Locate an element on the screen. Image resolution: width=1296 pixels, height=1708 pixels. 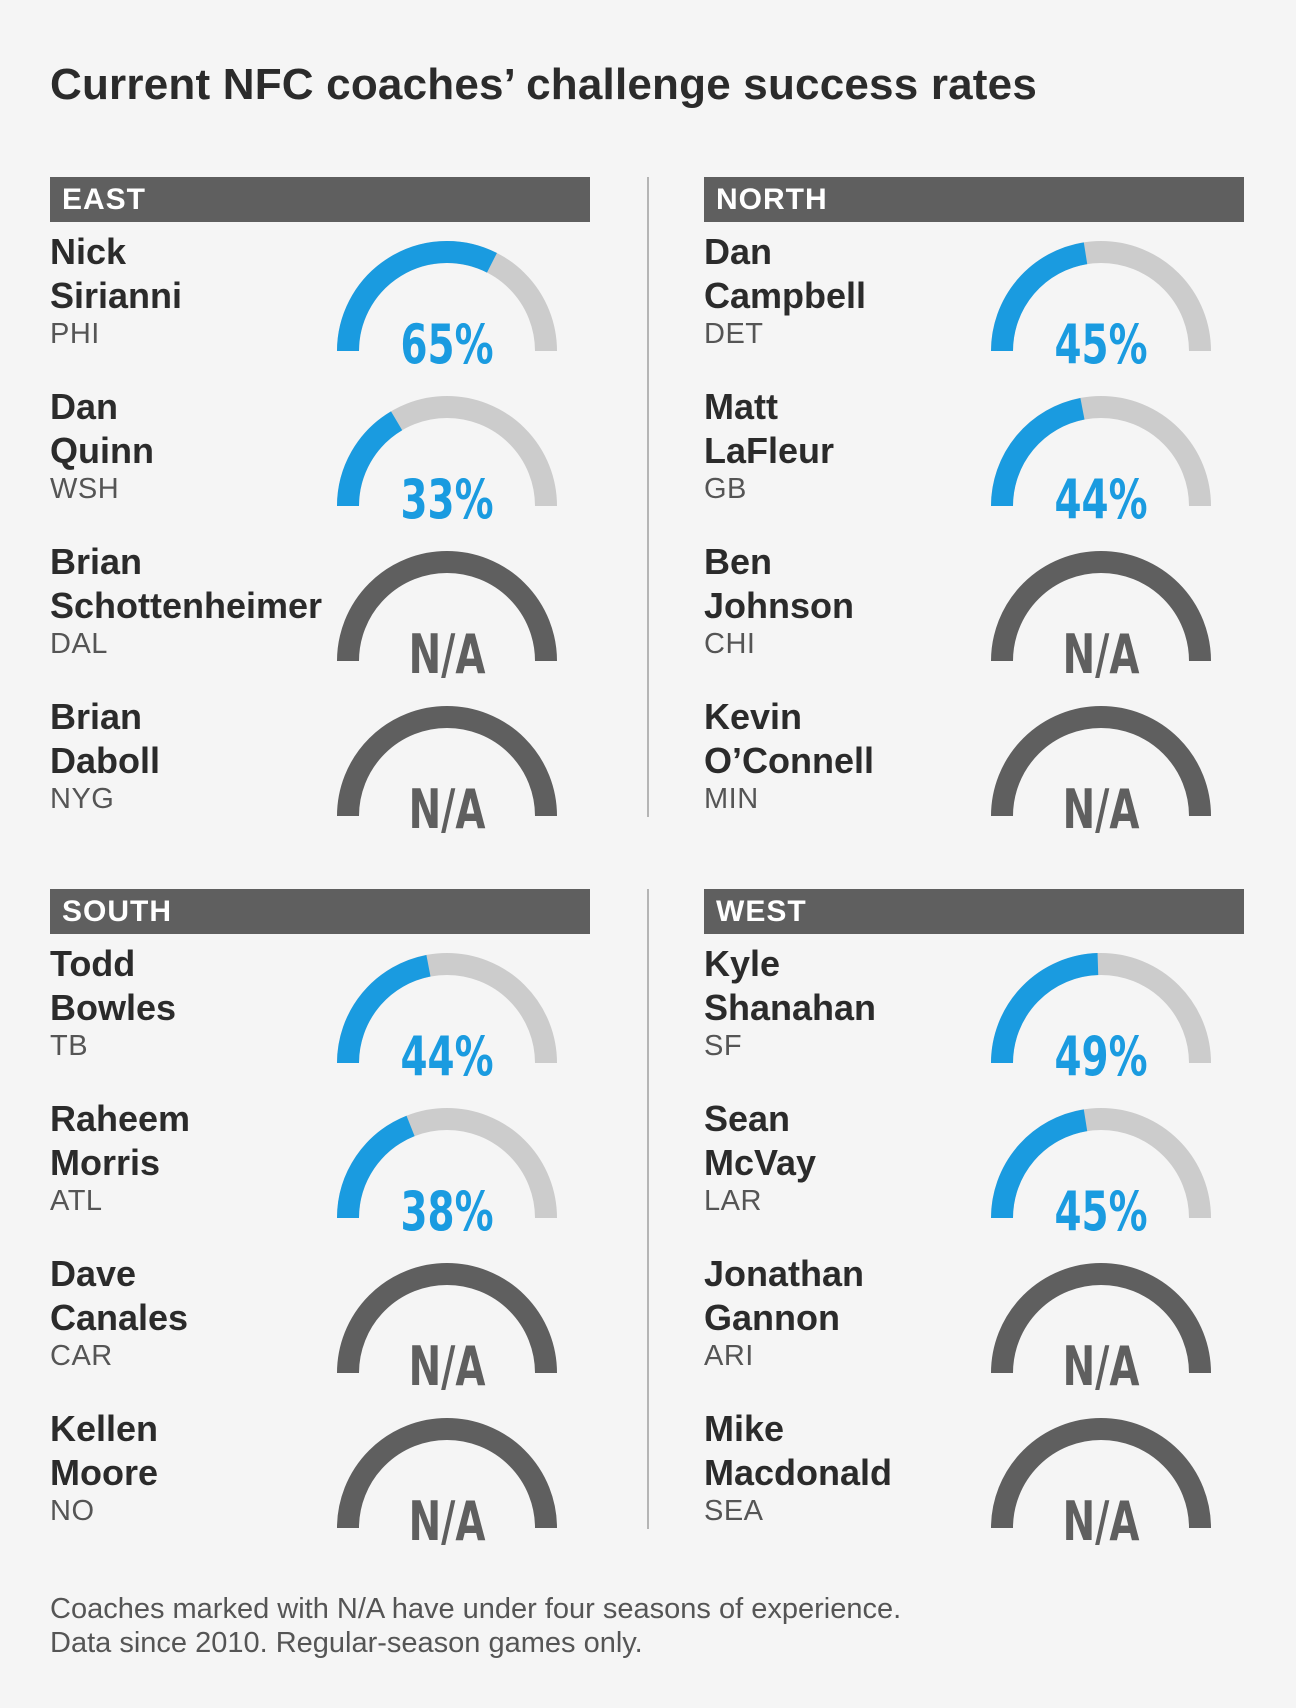
coach-first-name: Dave is located at coordinates (93, 1273).